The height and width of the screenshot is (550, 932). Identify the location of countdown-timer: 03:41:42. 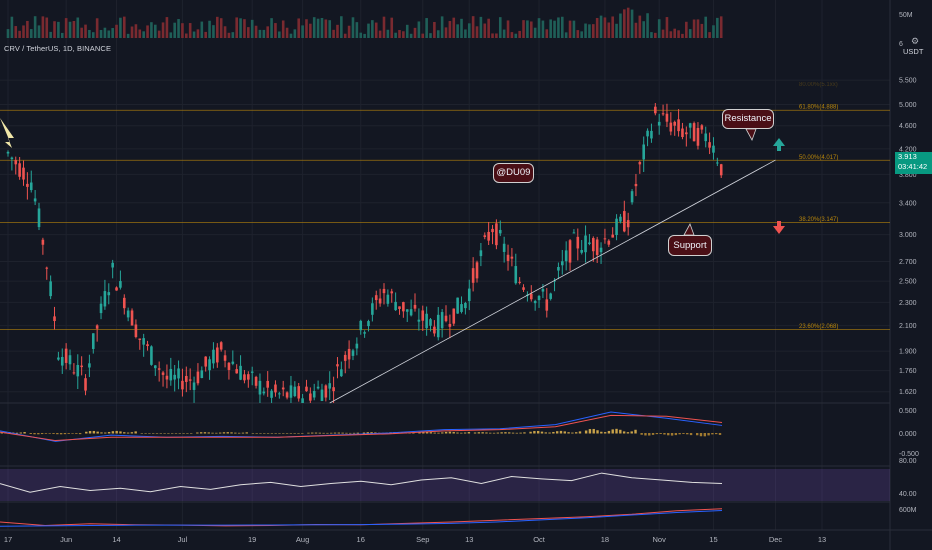
(913, 166).